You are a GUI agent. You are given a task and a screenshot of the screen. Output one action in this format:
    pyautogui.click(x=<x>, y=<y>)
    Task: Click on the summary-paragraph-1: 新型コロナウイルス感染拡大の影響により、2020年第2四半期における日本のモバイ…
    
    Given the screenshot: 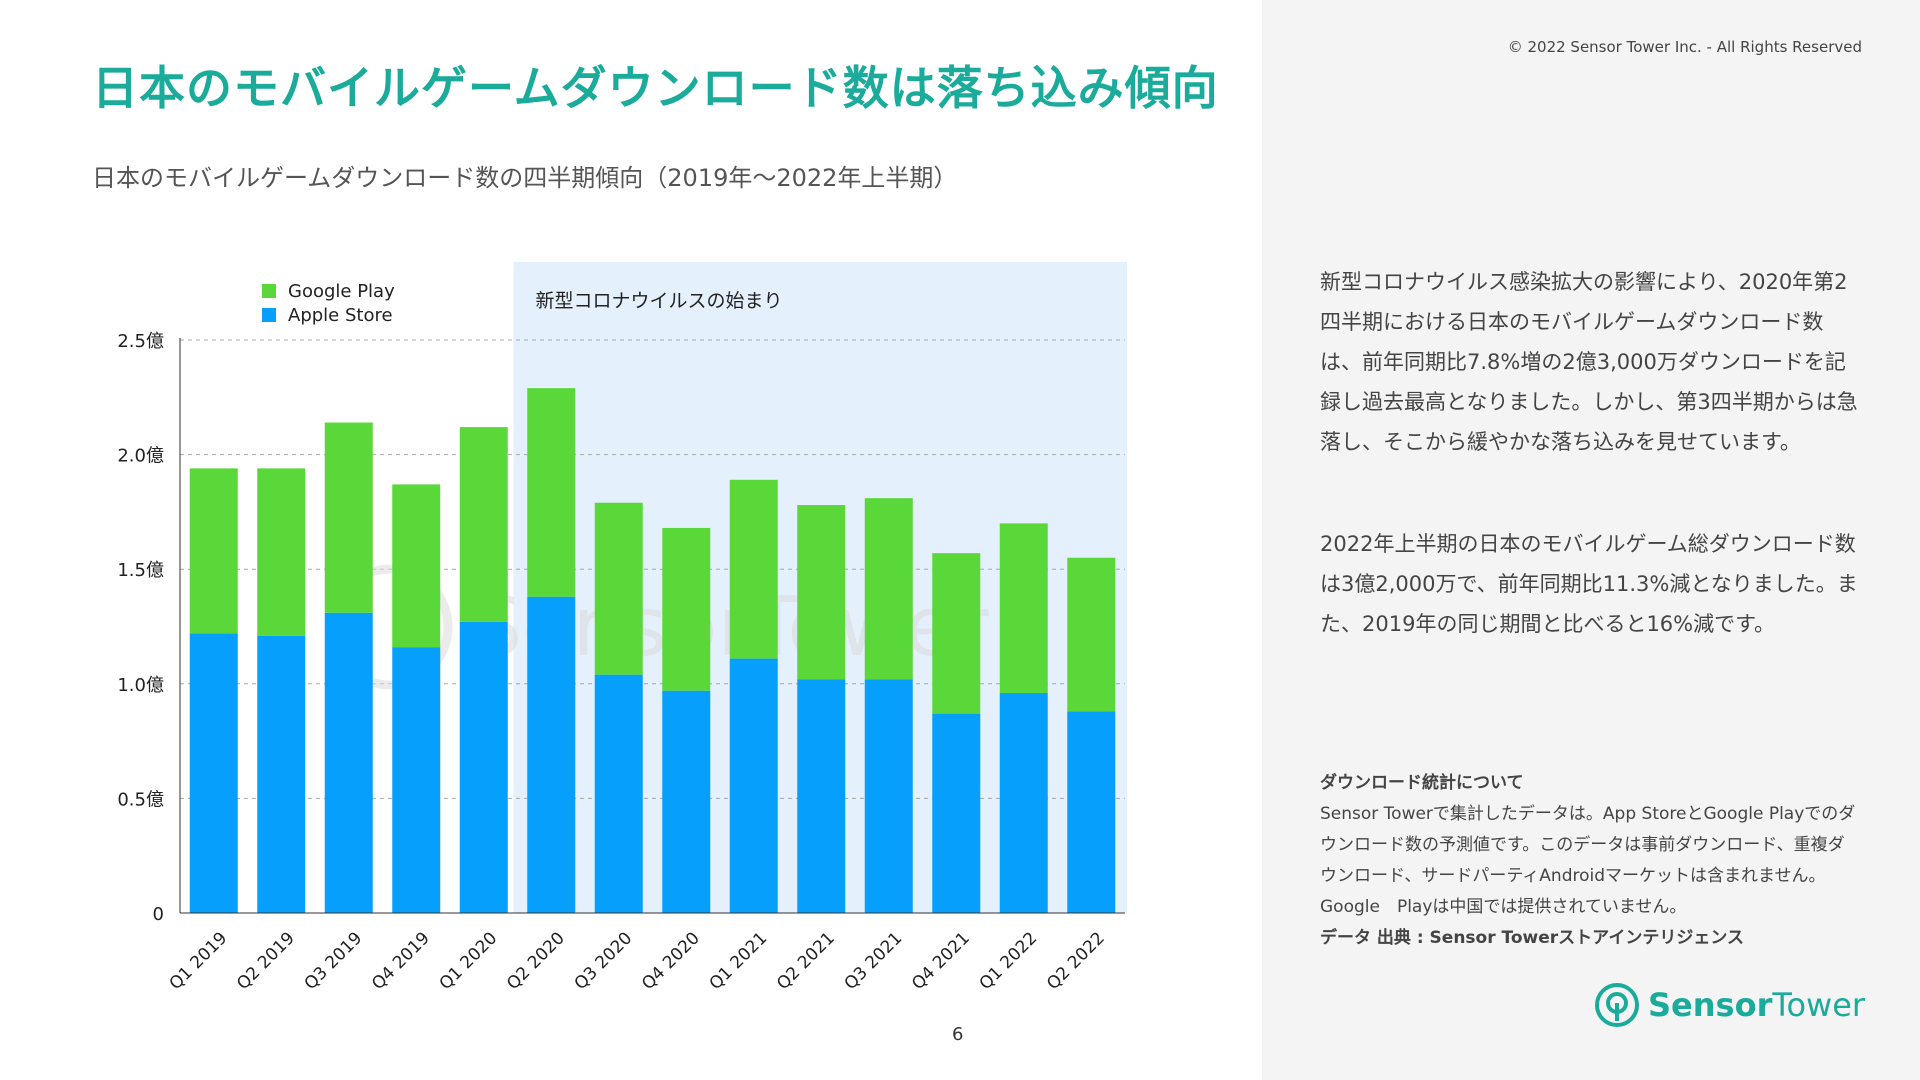 What is the action you would take?
    pyautogui.click(x=1589, y=362)
    